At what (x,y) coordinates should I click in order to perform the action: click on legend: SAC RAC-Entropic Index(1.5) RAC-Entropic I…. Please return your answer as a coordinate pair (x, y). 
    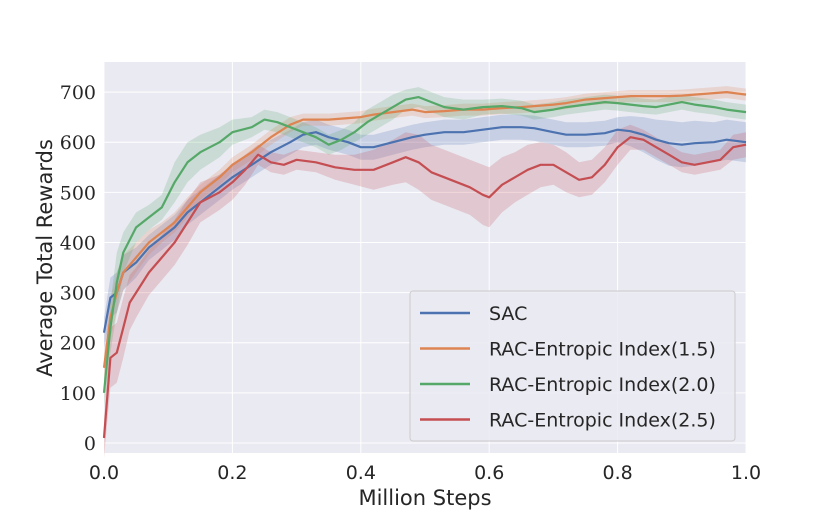
    Looking at the image, I should click on (572, 366).